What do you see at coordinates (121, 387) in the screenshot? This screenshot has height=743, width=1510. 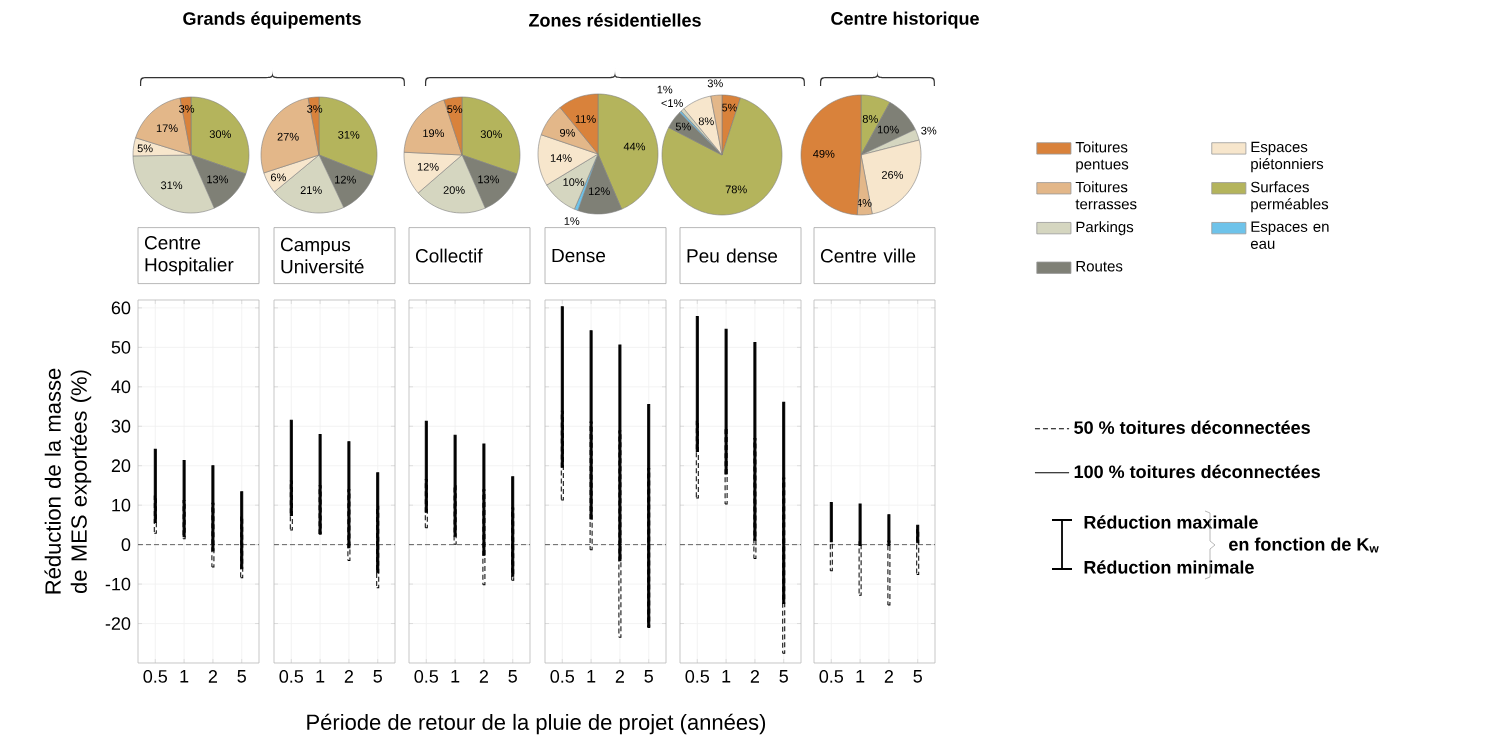 I see `y-tick-label: 40` at bounding box center [121, 387].